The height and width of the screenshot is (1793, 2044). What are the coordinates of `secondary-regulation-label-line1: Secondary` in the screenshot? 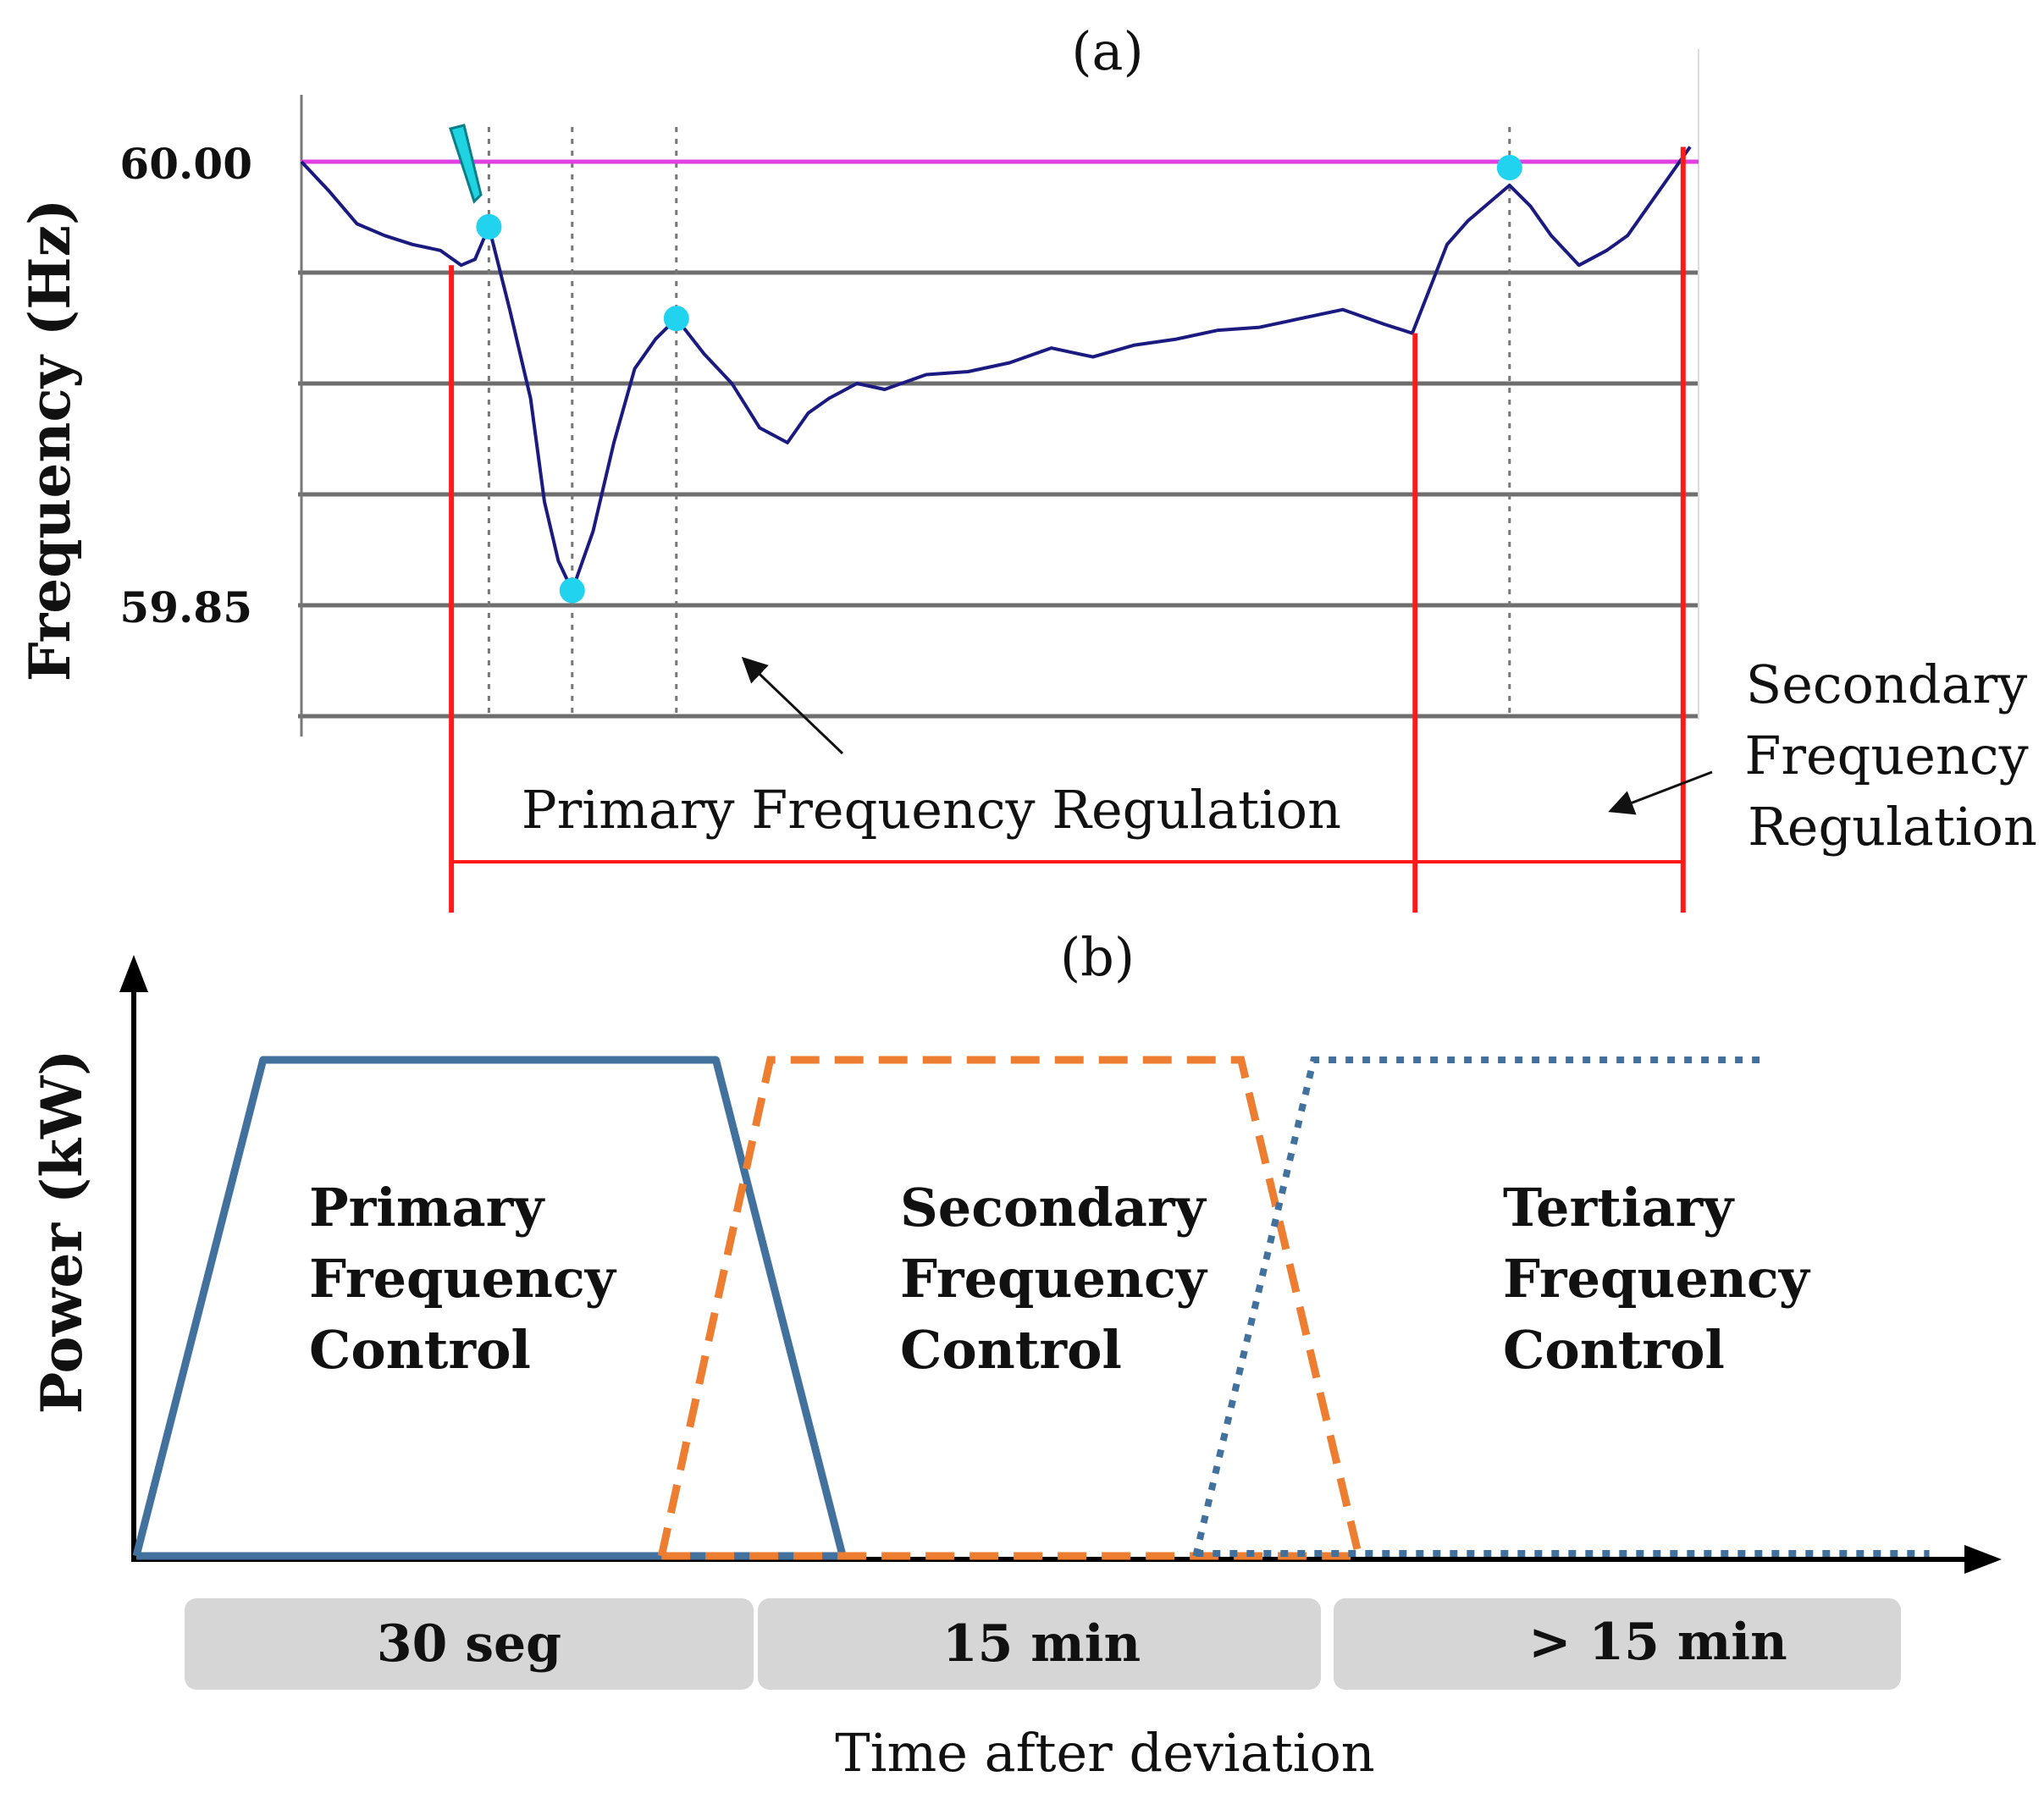 It's located at (1886, 684).